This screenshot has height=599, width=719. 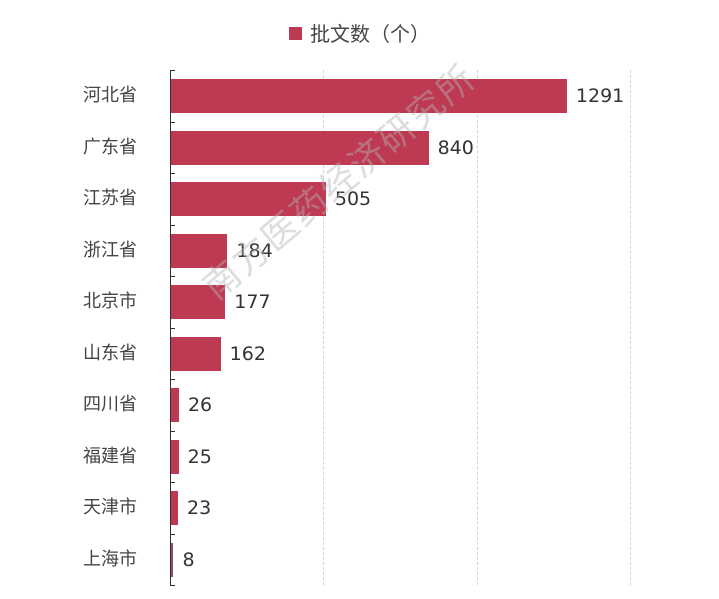 What do you see at coordinates (110, 353) in the screenshot?
I see `category-label: 山东省` at bounding box center [110, 353].